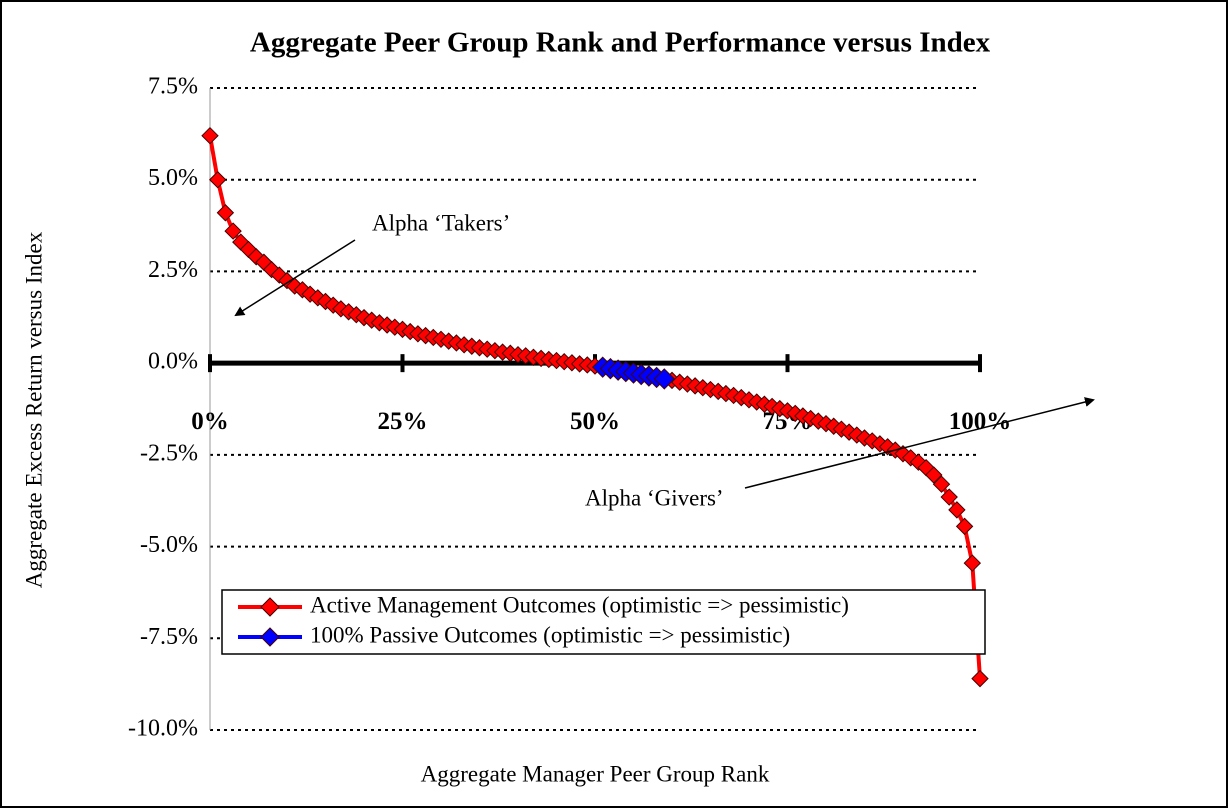 Image resolution: width=1228 pixels, height=808 pixels. Describe the element at coordinates (173, 178) in the screenshot. I see `y-tick-label: 5.0%` at that location.